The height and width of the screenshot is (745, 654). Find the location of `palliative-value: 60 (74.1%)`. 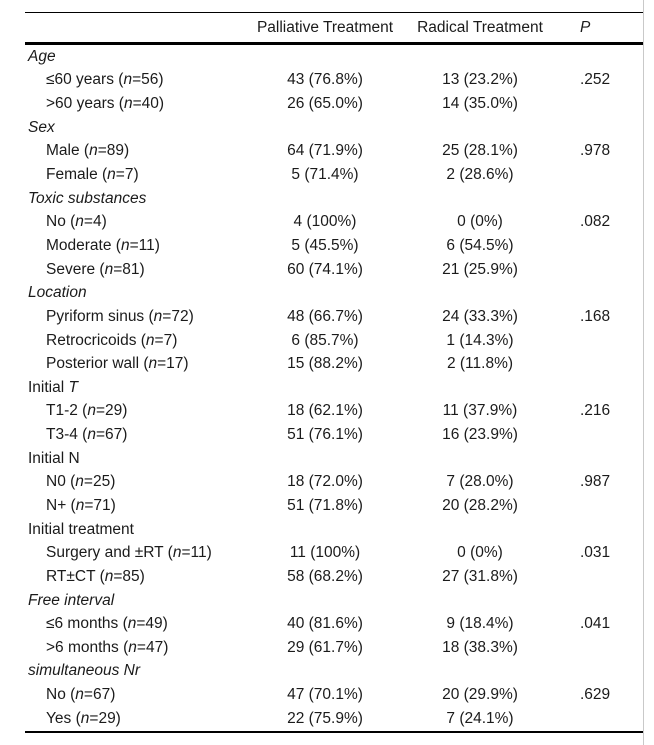

palliative-value: 60 (74.1%) is located at coordinates (325, 269).